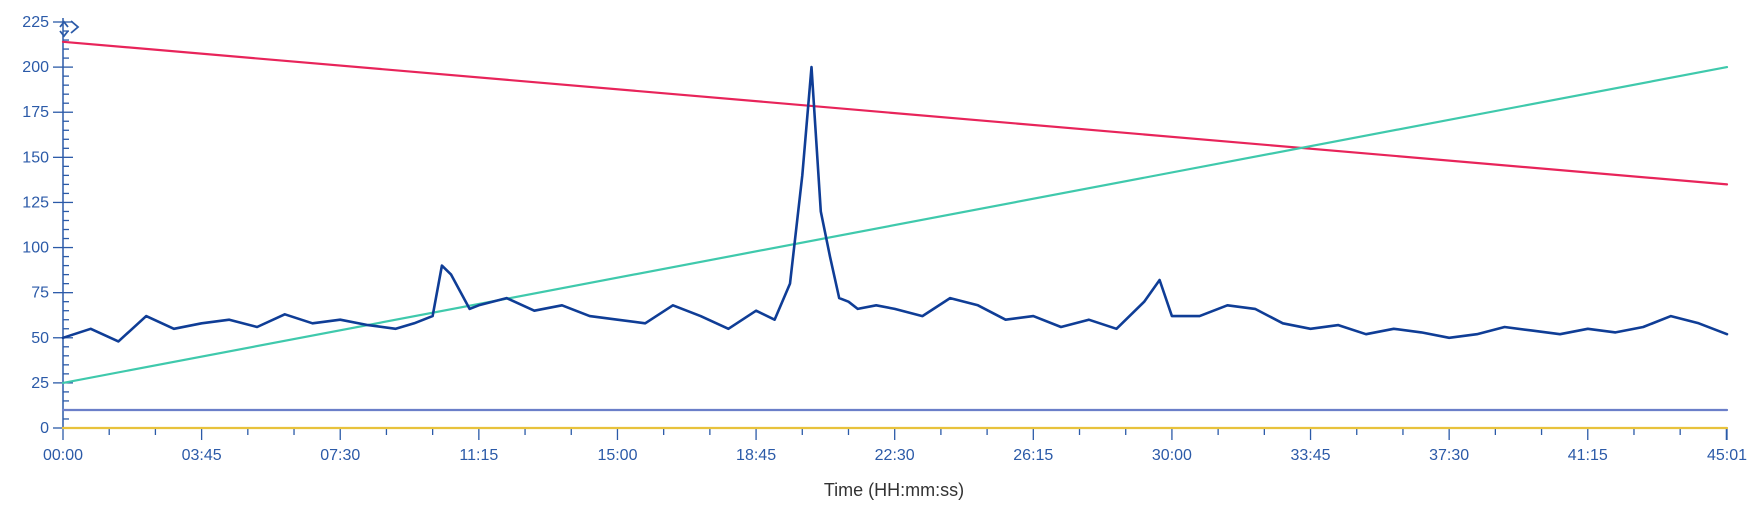 Image resolution: width=1758 pixels, height=515 pixels. I want to click on y-tick-label: 125, so click(35, 202).